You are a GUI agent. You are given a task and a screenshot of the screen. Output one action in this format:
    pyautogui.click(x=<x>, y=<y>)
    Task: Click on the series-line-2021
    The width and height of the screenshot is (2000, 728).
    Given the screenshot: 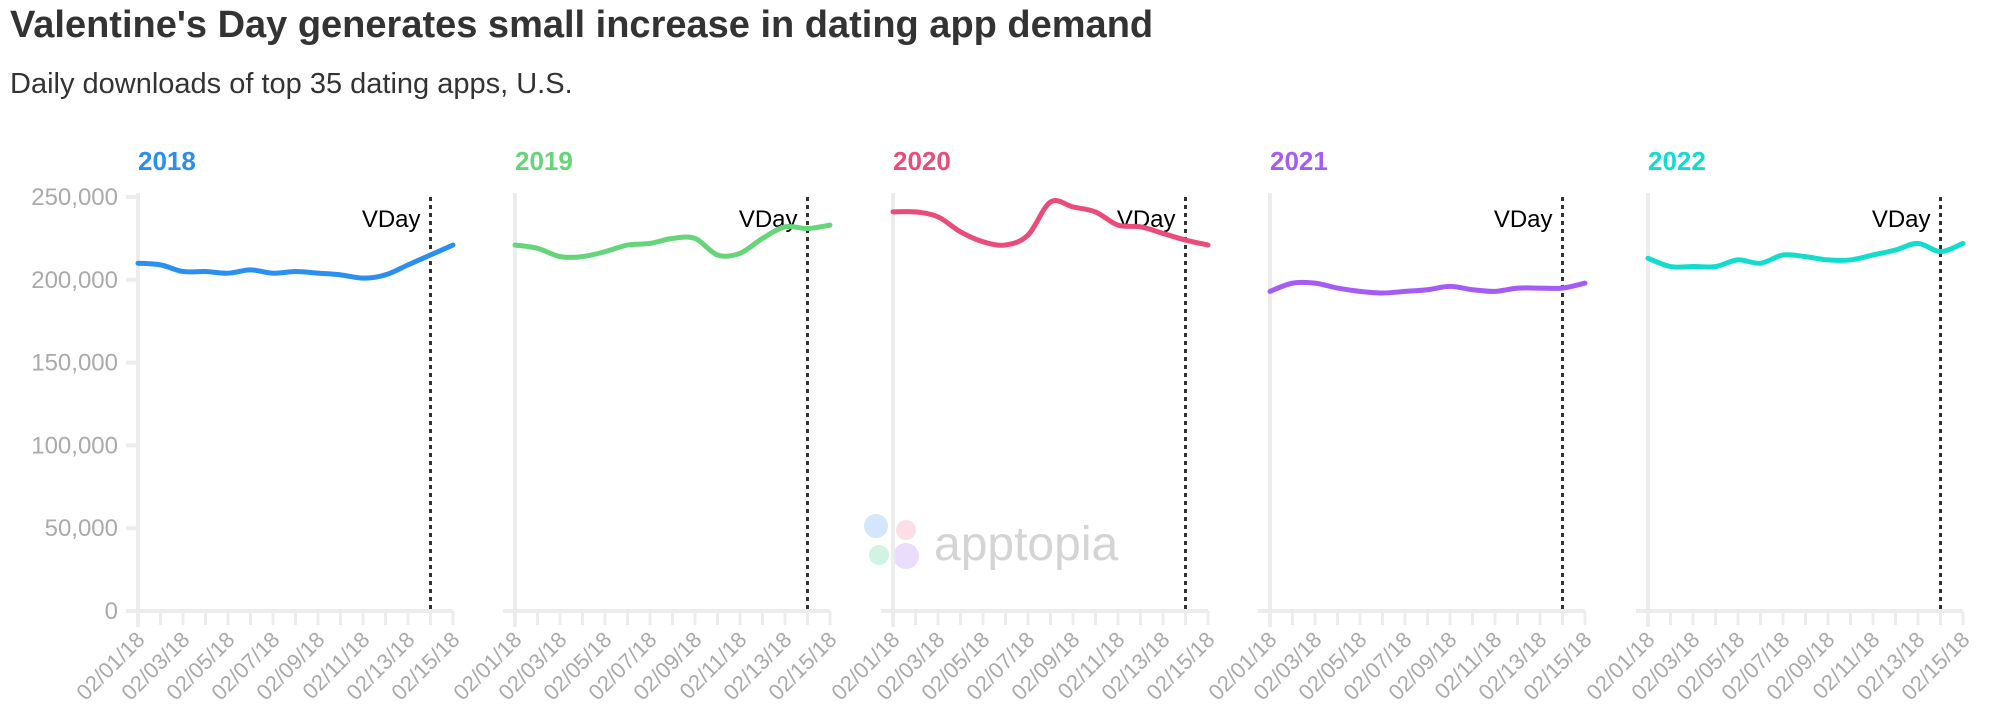 What is the action you would take?
    pyautogui.click(x=1427, y=287)
    